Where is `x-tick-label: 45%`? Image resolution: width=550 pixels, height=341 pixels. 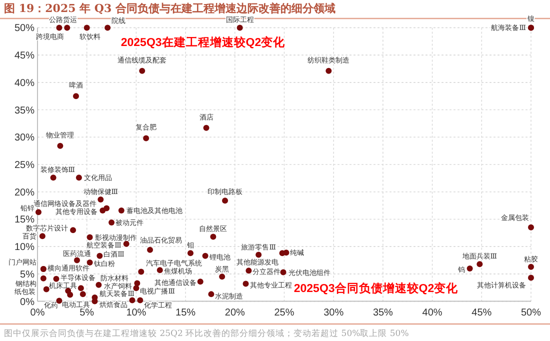 x-tick-label: 45% is located at coordinates (482, 312).